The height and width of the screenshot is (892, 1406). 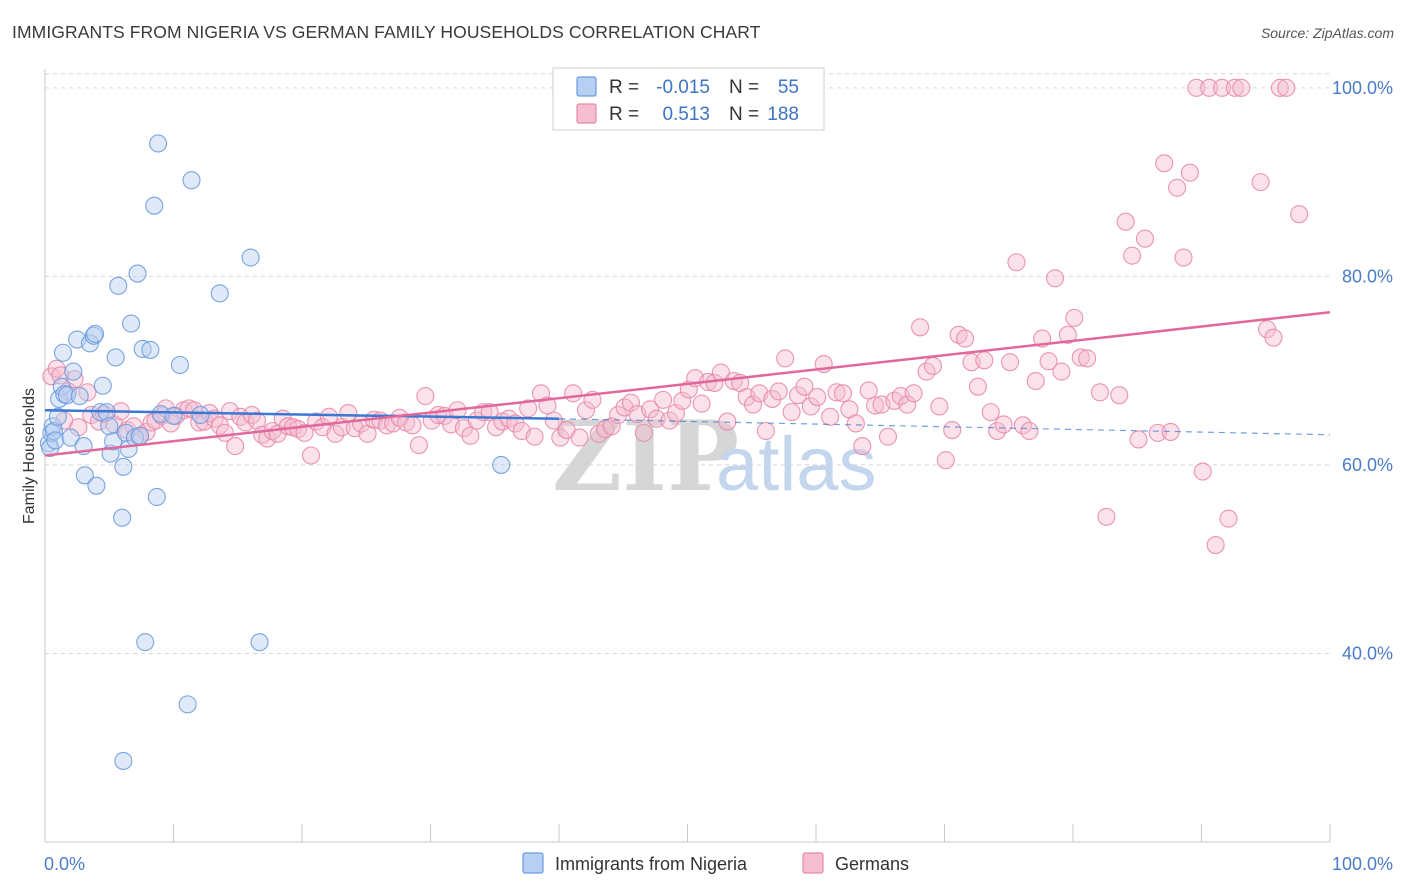 I want to click on bottom-legend: Immigrants from Nigeria Germans, so click(x=715, y=863).